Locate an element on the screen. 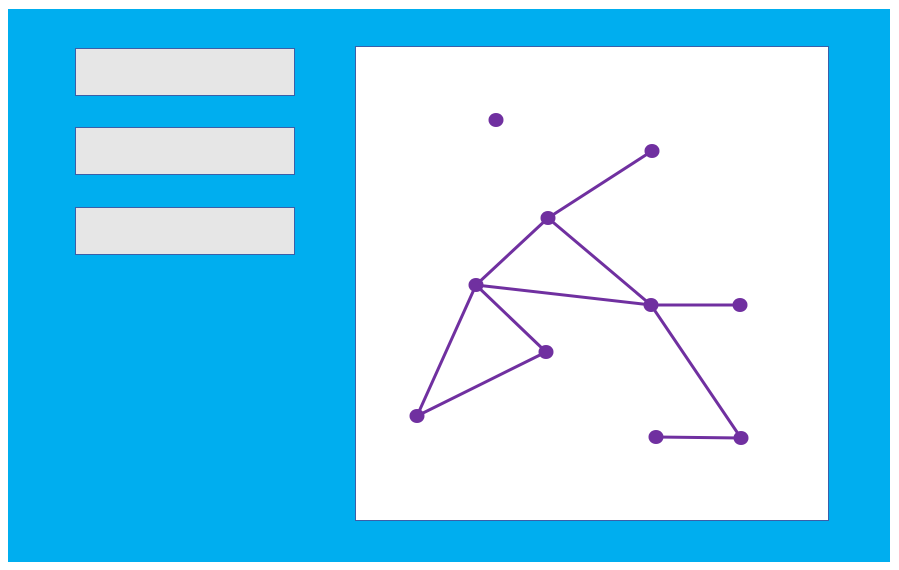  graph-edge-n8-n7 is located at coordinates (481, 384).